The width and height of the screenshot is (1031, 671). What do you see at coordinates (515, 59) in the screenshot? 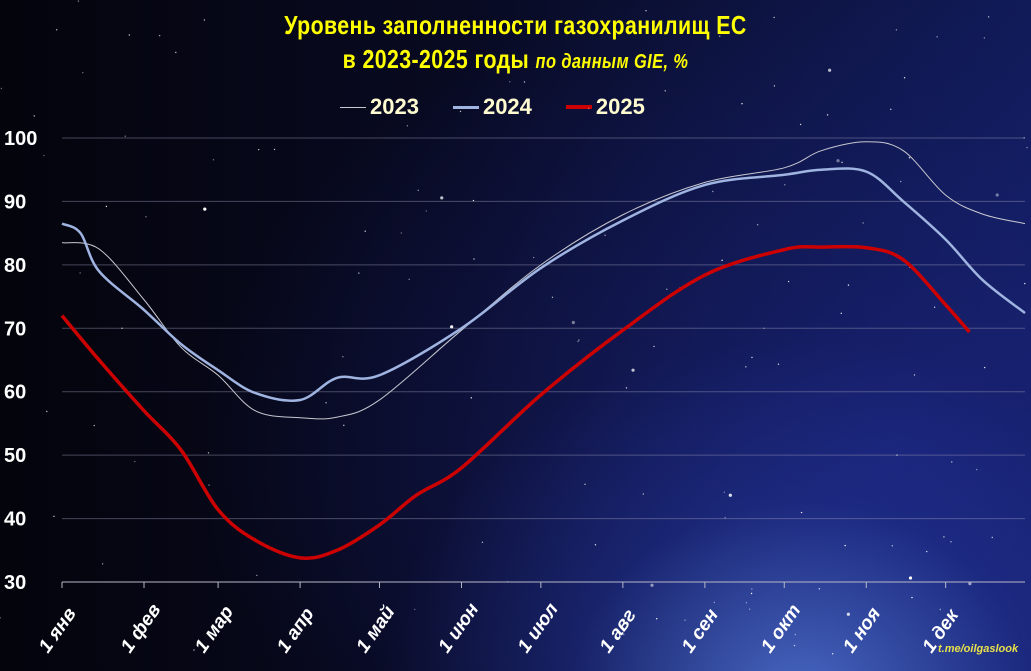
I see `chart-subtitle-line: в 2023-2025 годы по данным GIE, %` at bounding box center [515, 59].